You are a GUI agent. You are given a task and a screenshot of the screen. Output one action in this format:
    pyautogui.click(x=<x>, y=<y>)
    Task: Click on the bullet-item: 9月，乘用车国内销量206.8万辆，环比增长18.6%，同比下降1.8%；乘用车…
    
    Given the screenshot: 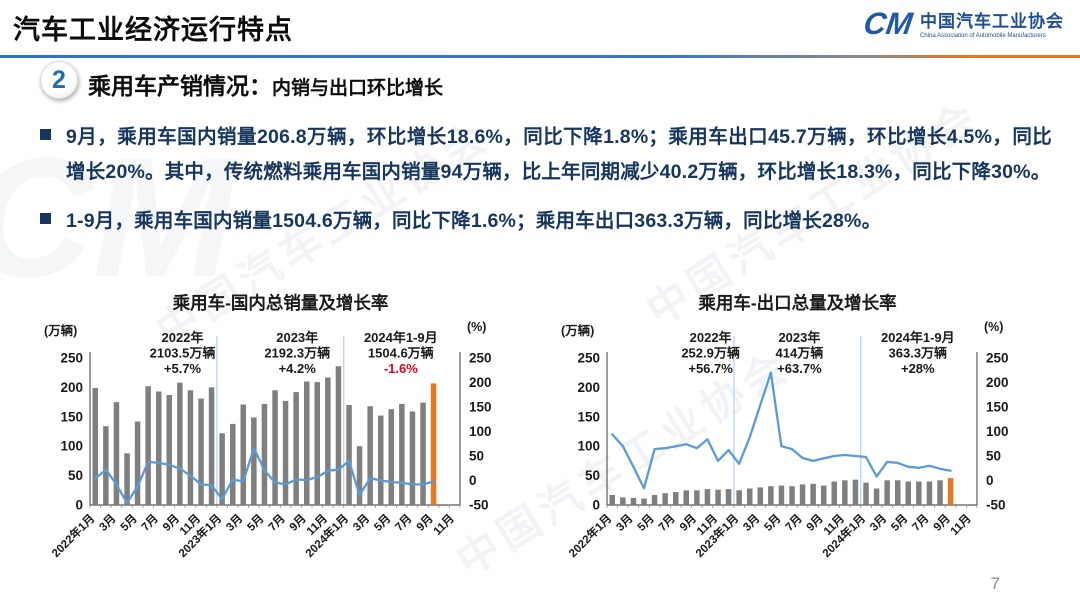 What is the action you would take?
    pyautogui.click(x=546, y=155)
    